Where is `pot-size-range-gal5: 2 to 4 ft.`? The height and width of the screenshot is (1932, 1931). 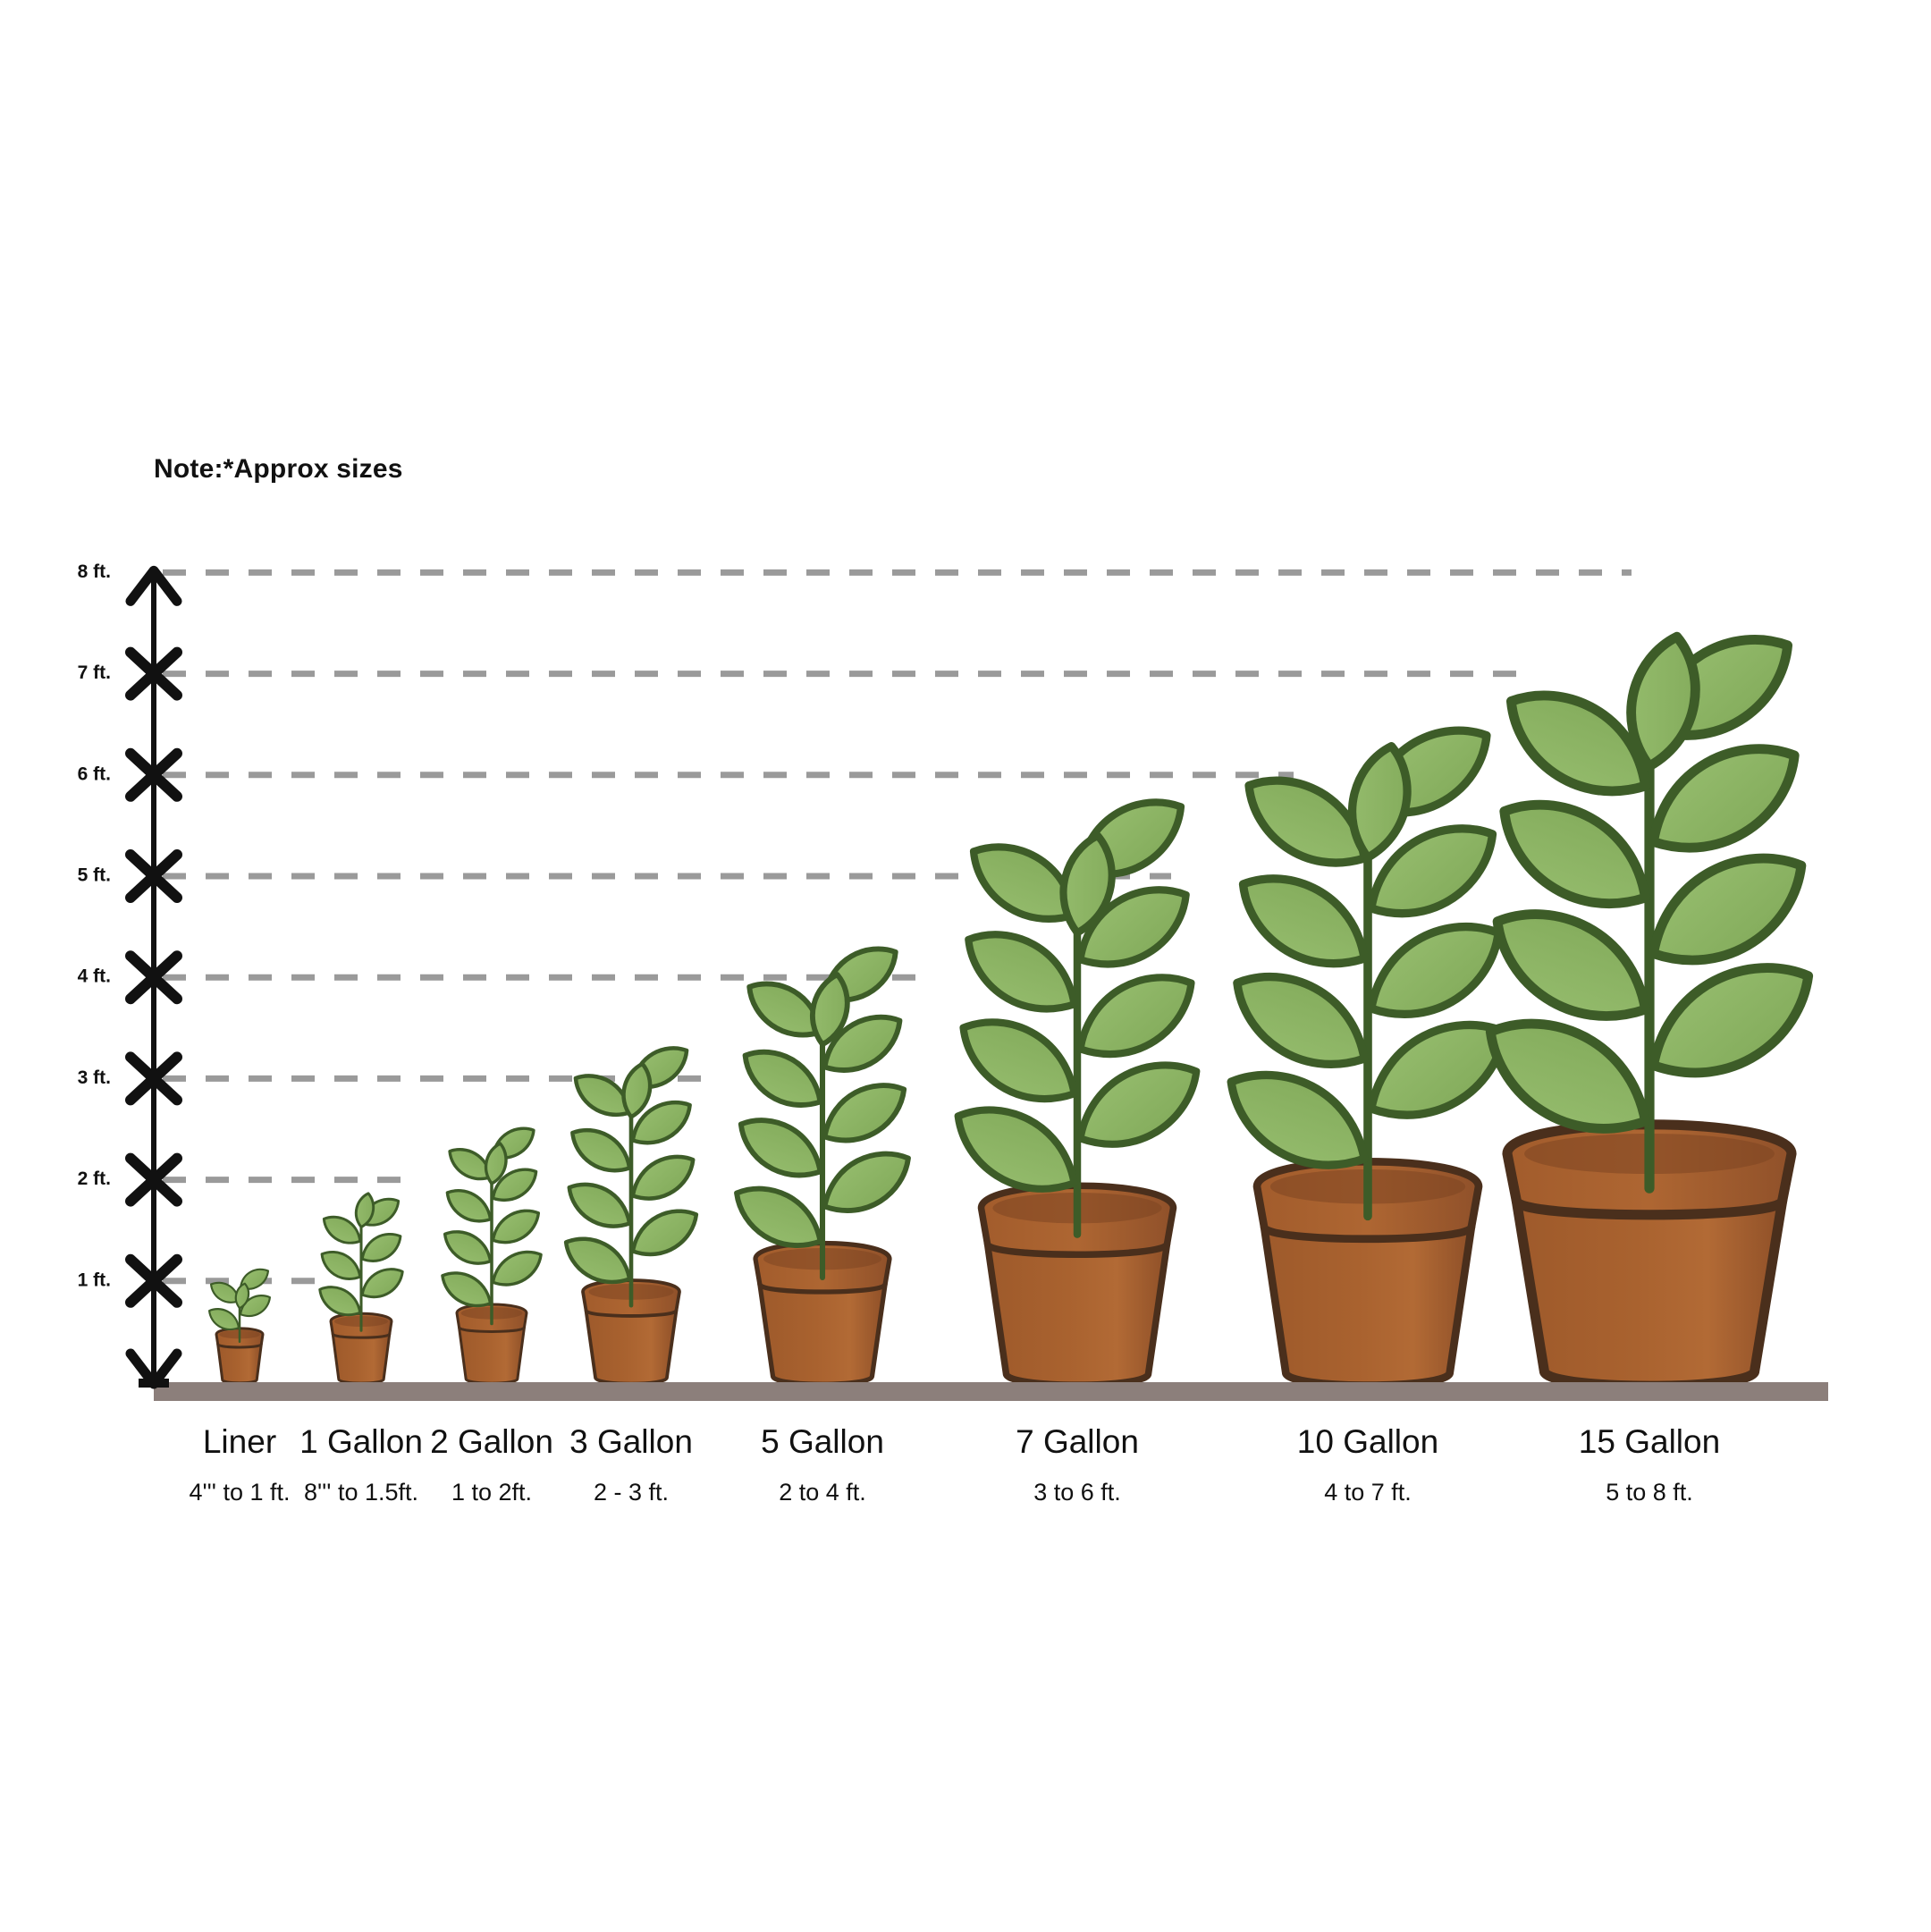 pot-size-range-gal5: 2 to 4 ft. is located at coordinates (822, 1492).